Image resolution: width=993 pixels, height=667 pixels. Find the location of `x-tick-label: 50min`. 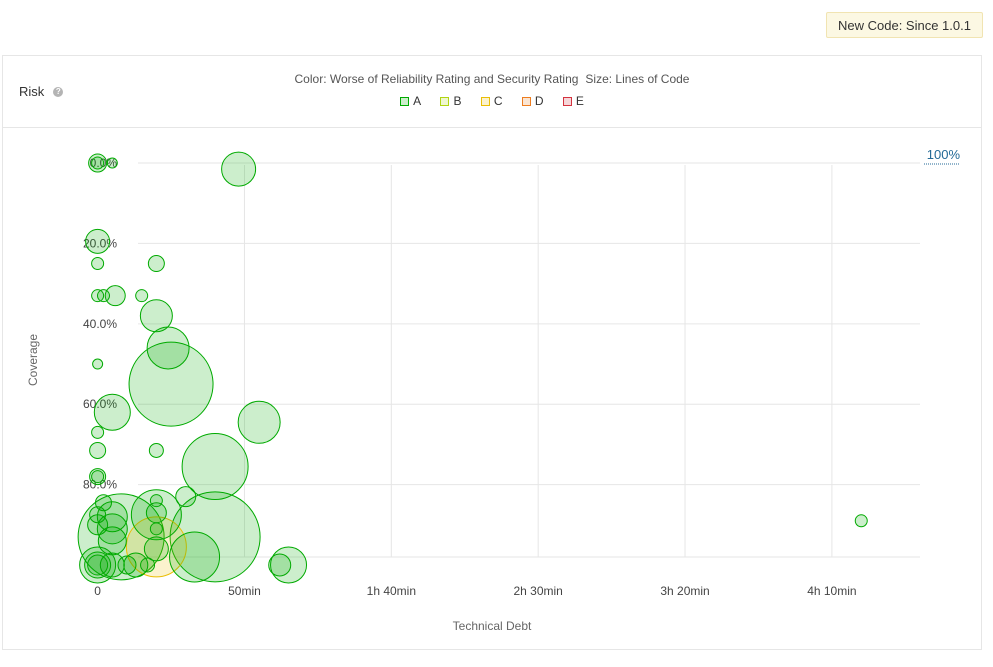

x-tick-label: 50min is located at coordinates (244, 591).